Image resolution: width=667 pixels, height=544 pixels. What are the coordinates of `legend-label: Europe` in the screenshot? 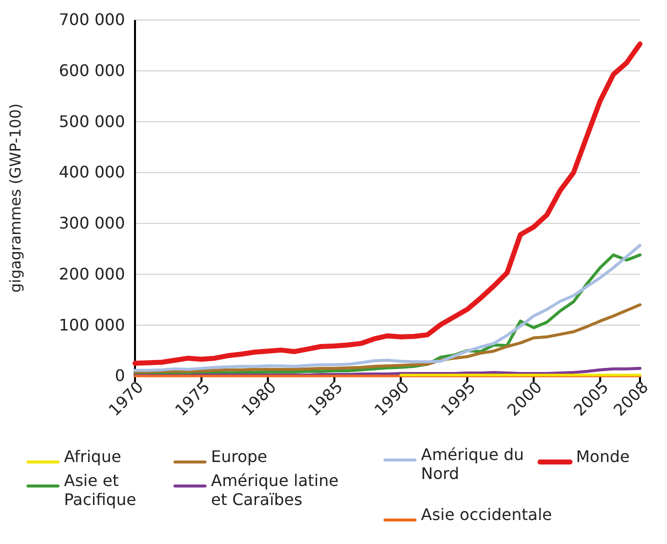 It's located at (239, 456).